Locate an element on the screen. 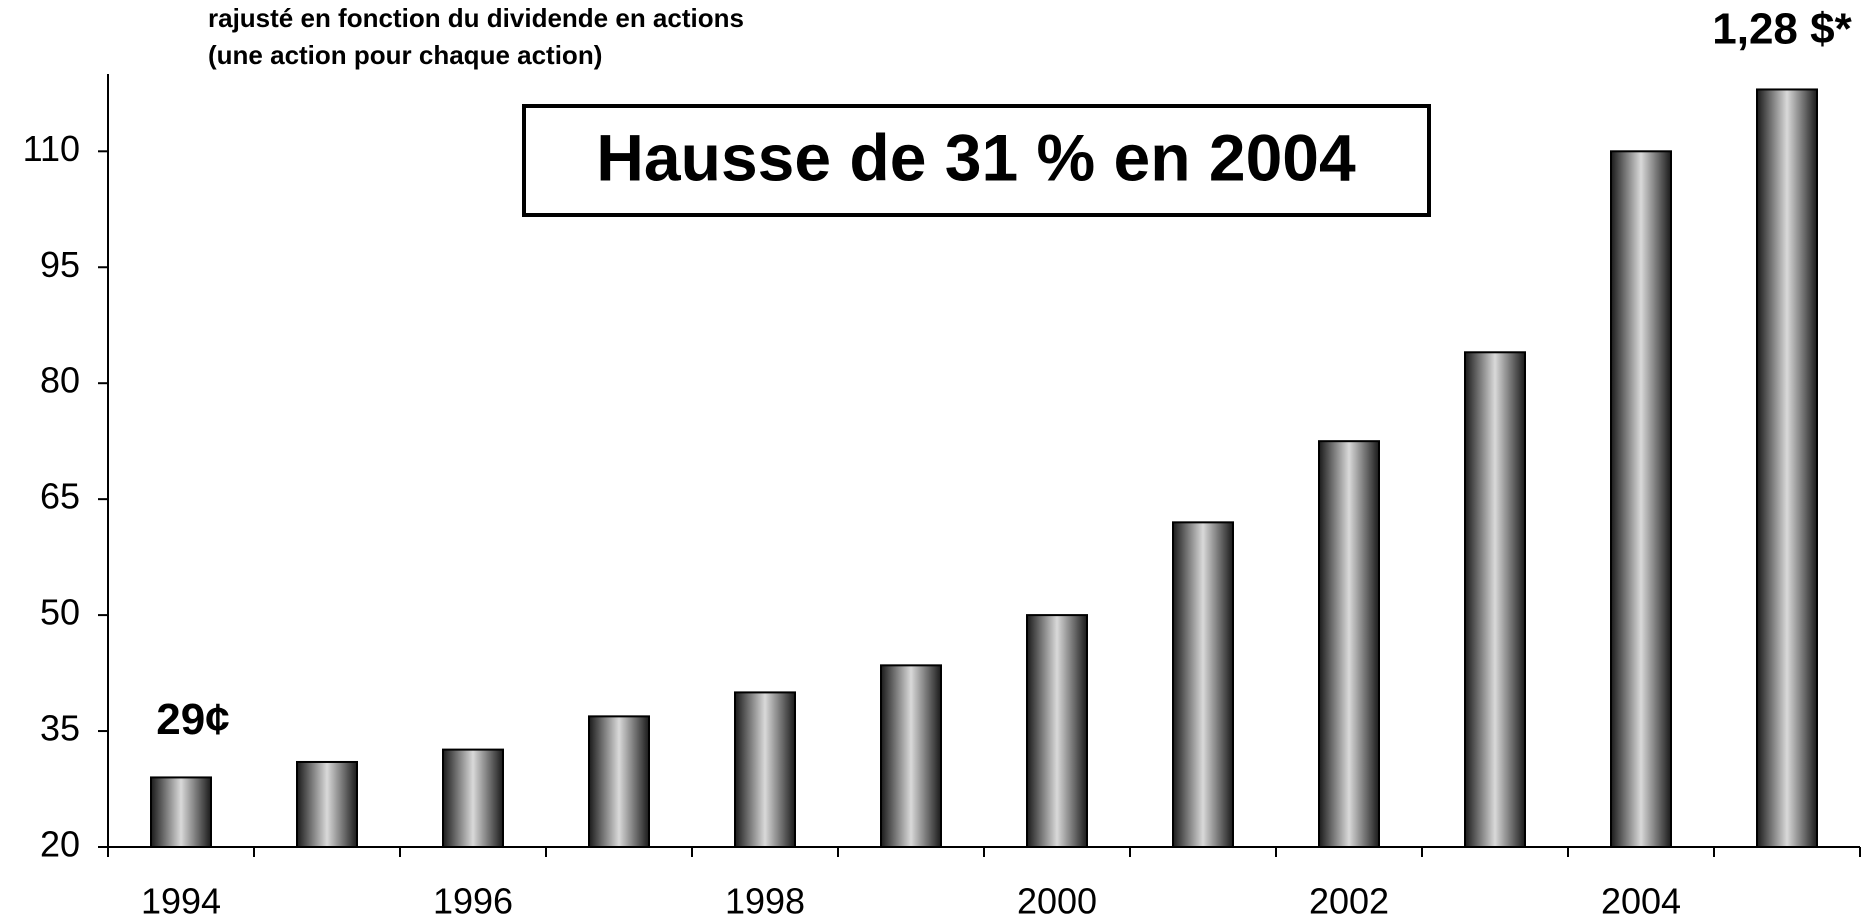  x-tick-label: 1996 is located at coordinates (473, 898).